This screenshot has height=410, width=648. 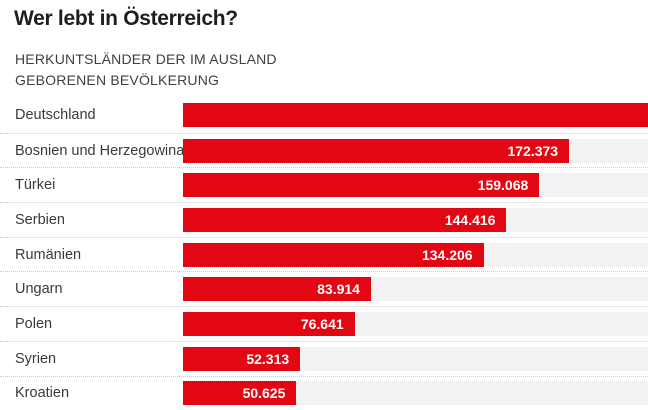 I want to click on chart-title: Wer lebt in Österreich?, so click(x=126, y=18).